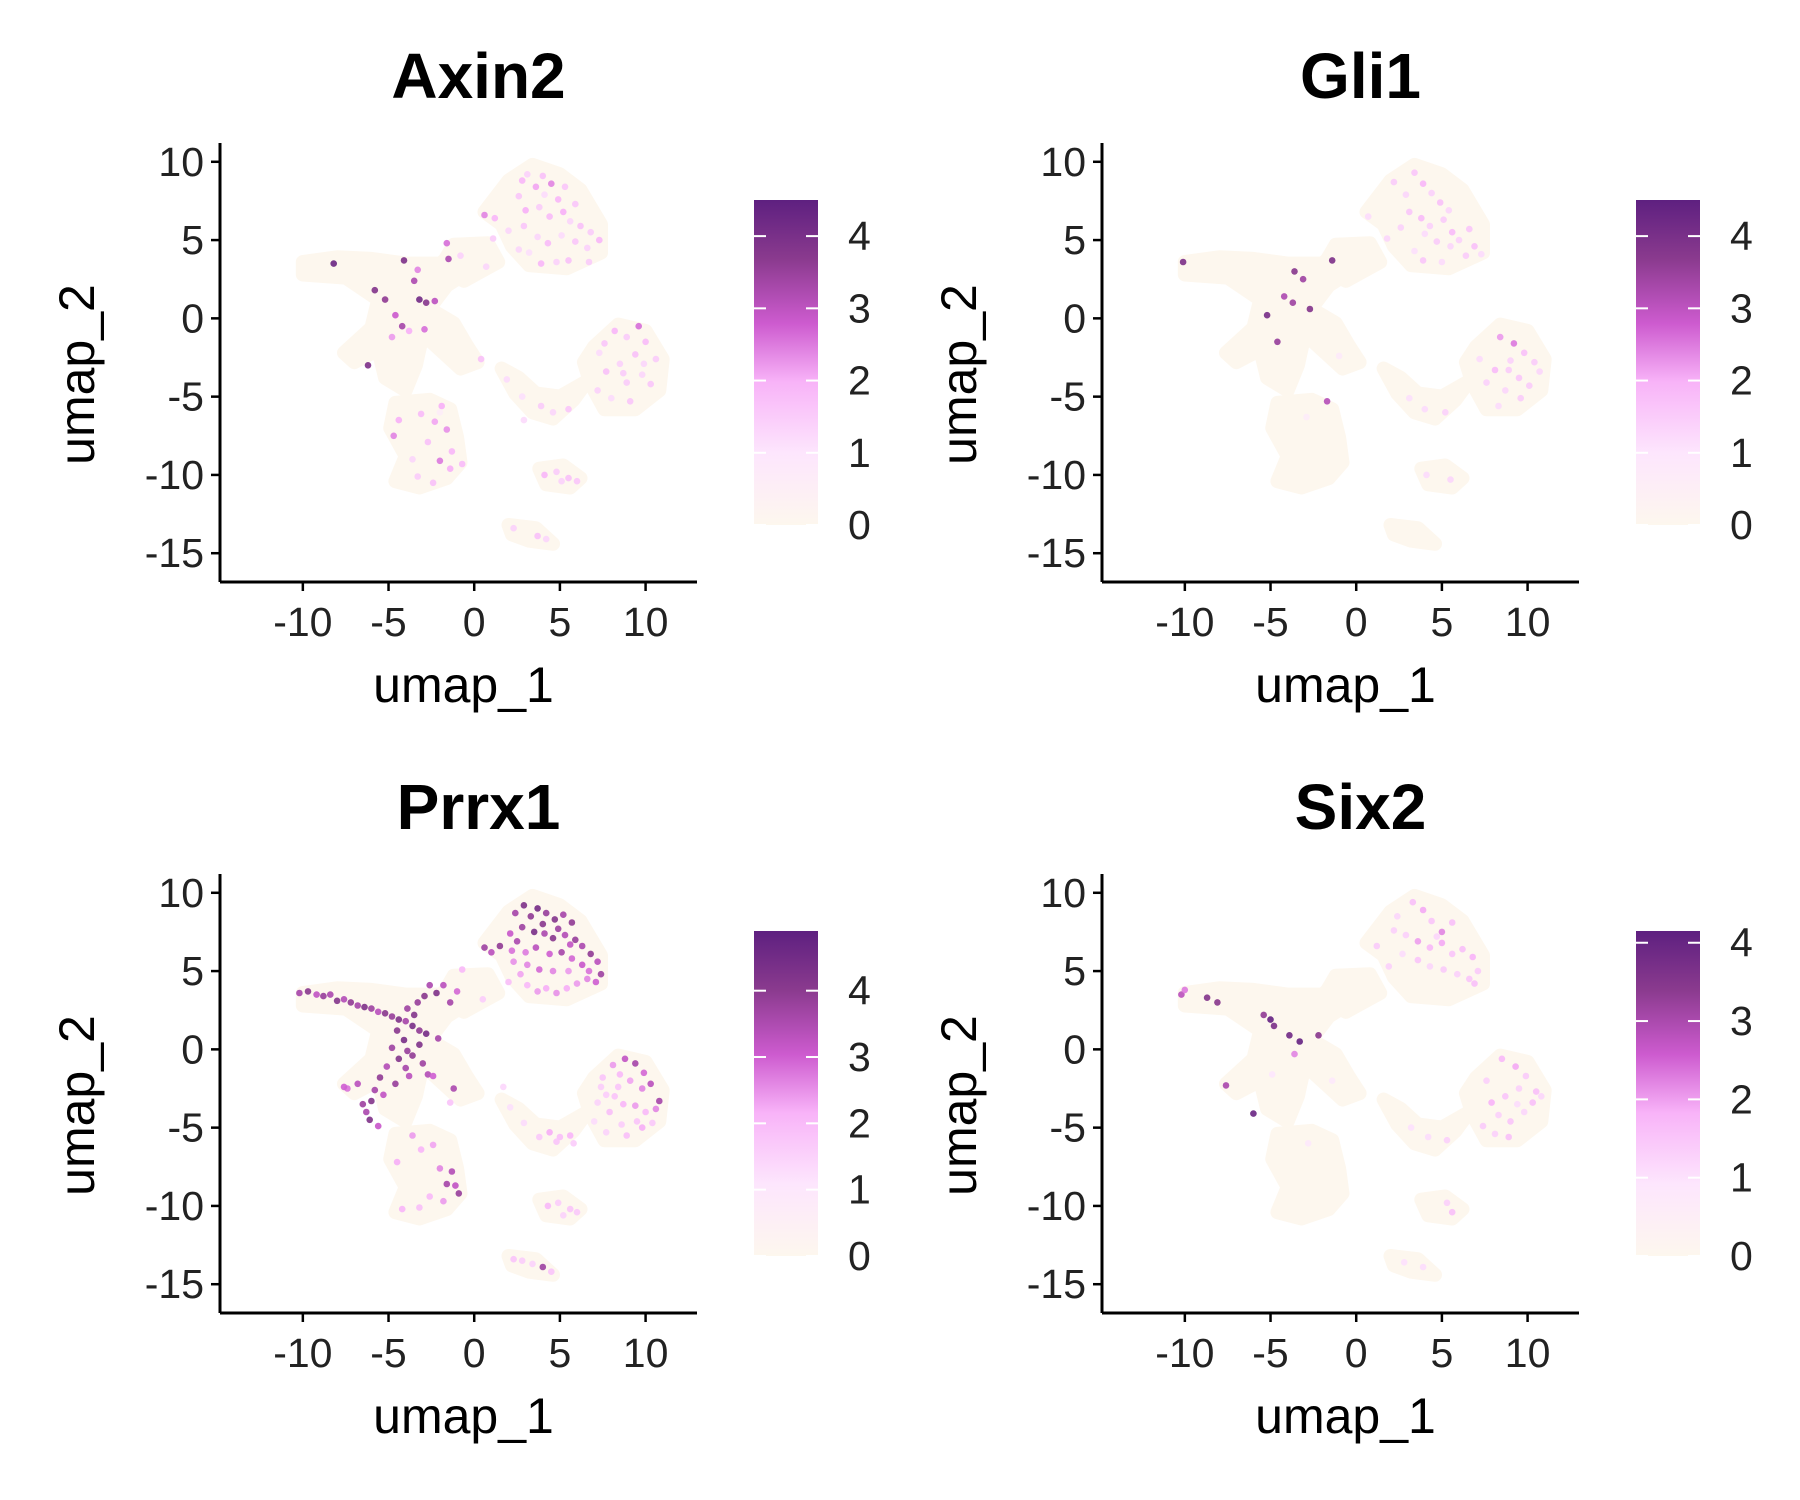  Describe the element at coordinates (478, 76) in the screenshot. I see `panel-title: Axin2` at that location.